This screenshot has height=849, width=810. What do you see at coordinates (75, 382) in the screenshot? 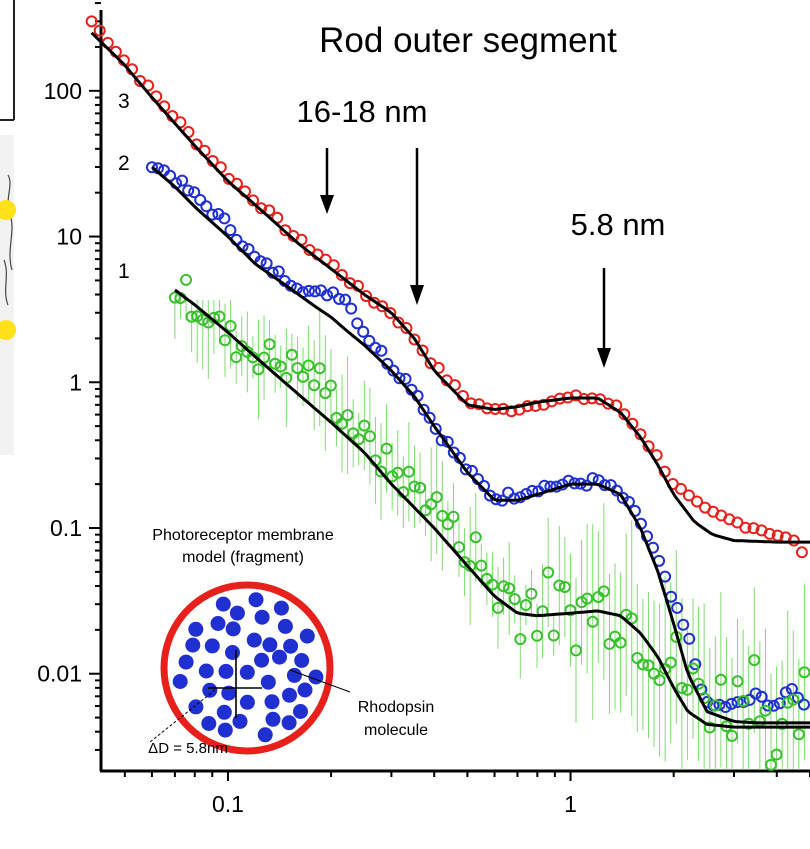
I see `y-tick-label: 1` at bounding box center [75, 382].